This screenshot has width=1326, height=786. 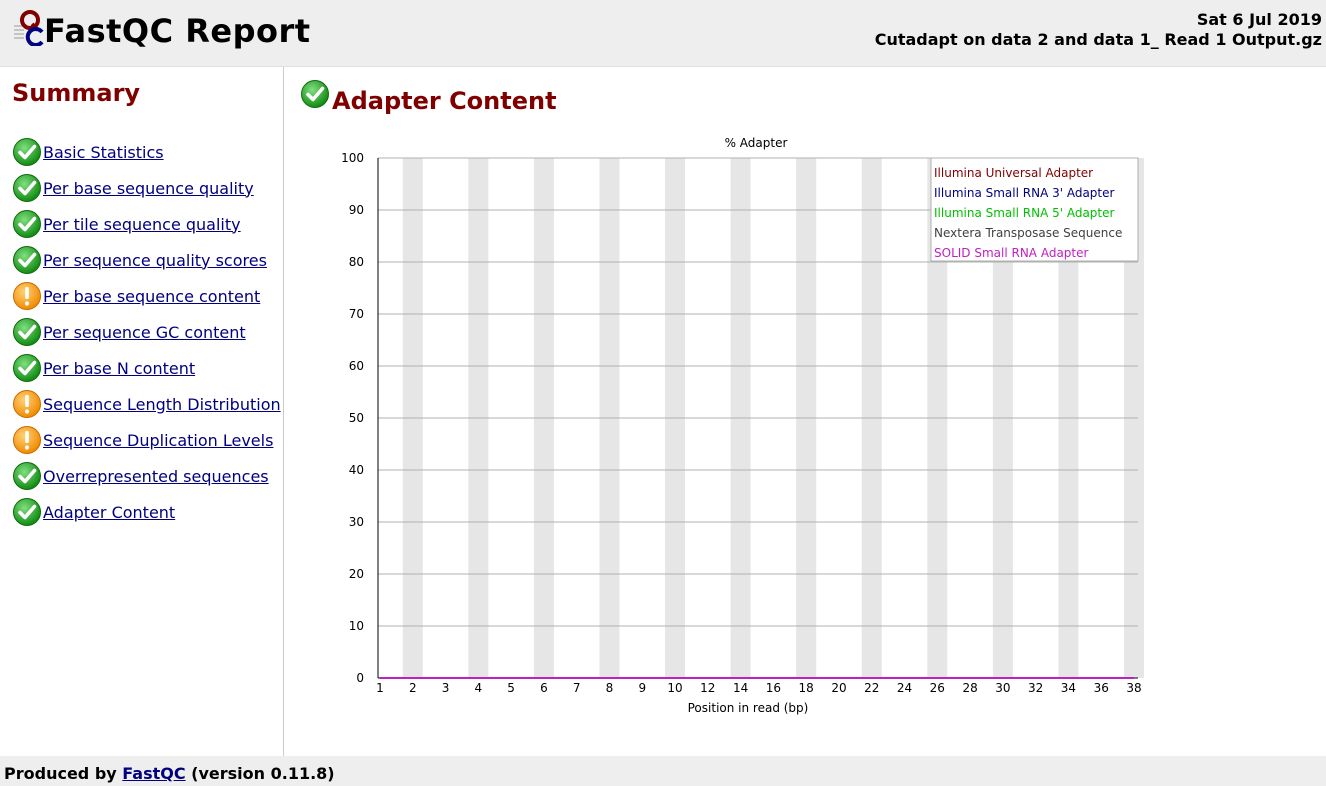 What do you see at coordinates (937, 688) in the screenshot?
I see `x-tick-label: 26` at bounding box center [937, 688].